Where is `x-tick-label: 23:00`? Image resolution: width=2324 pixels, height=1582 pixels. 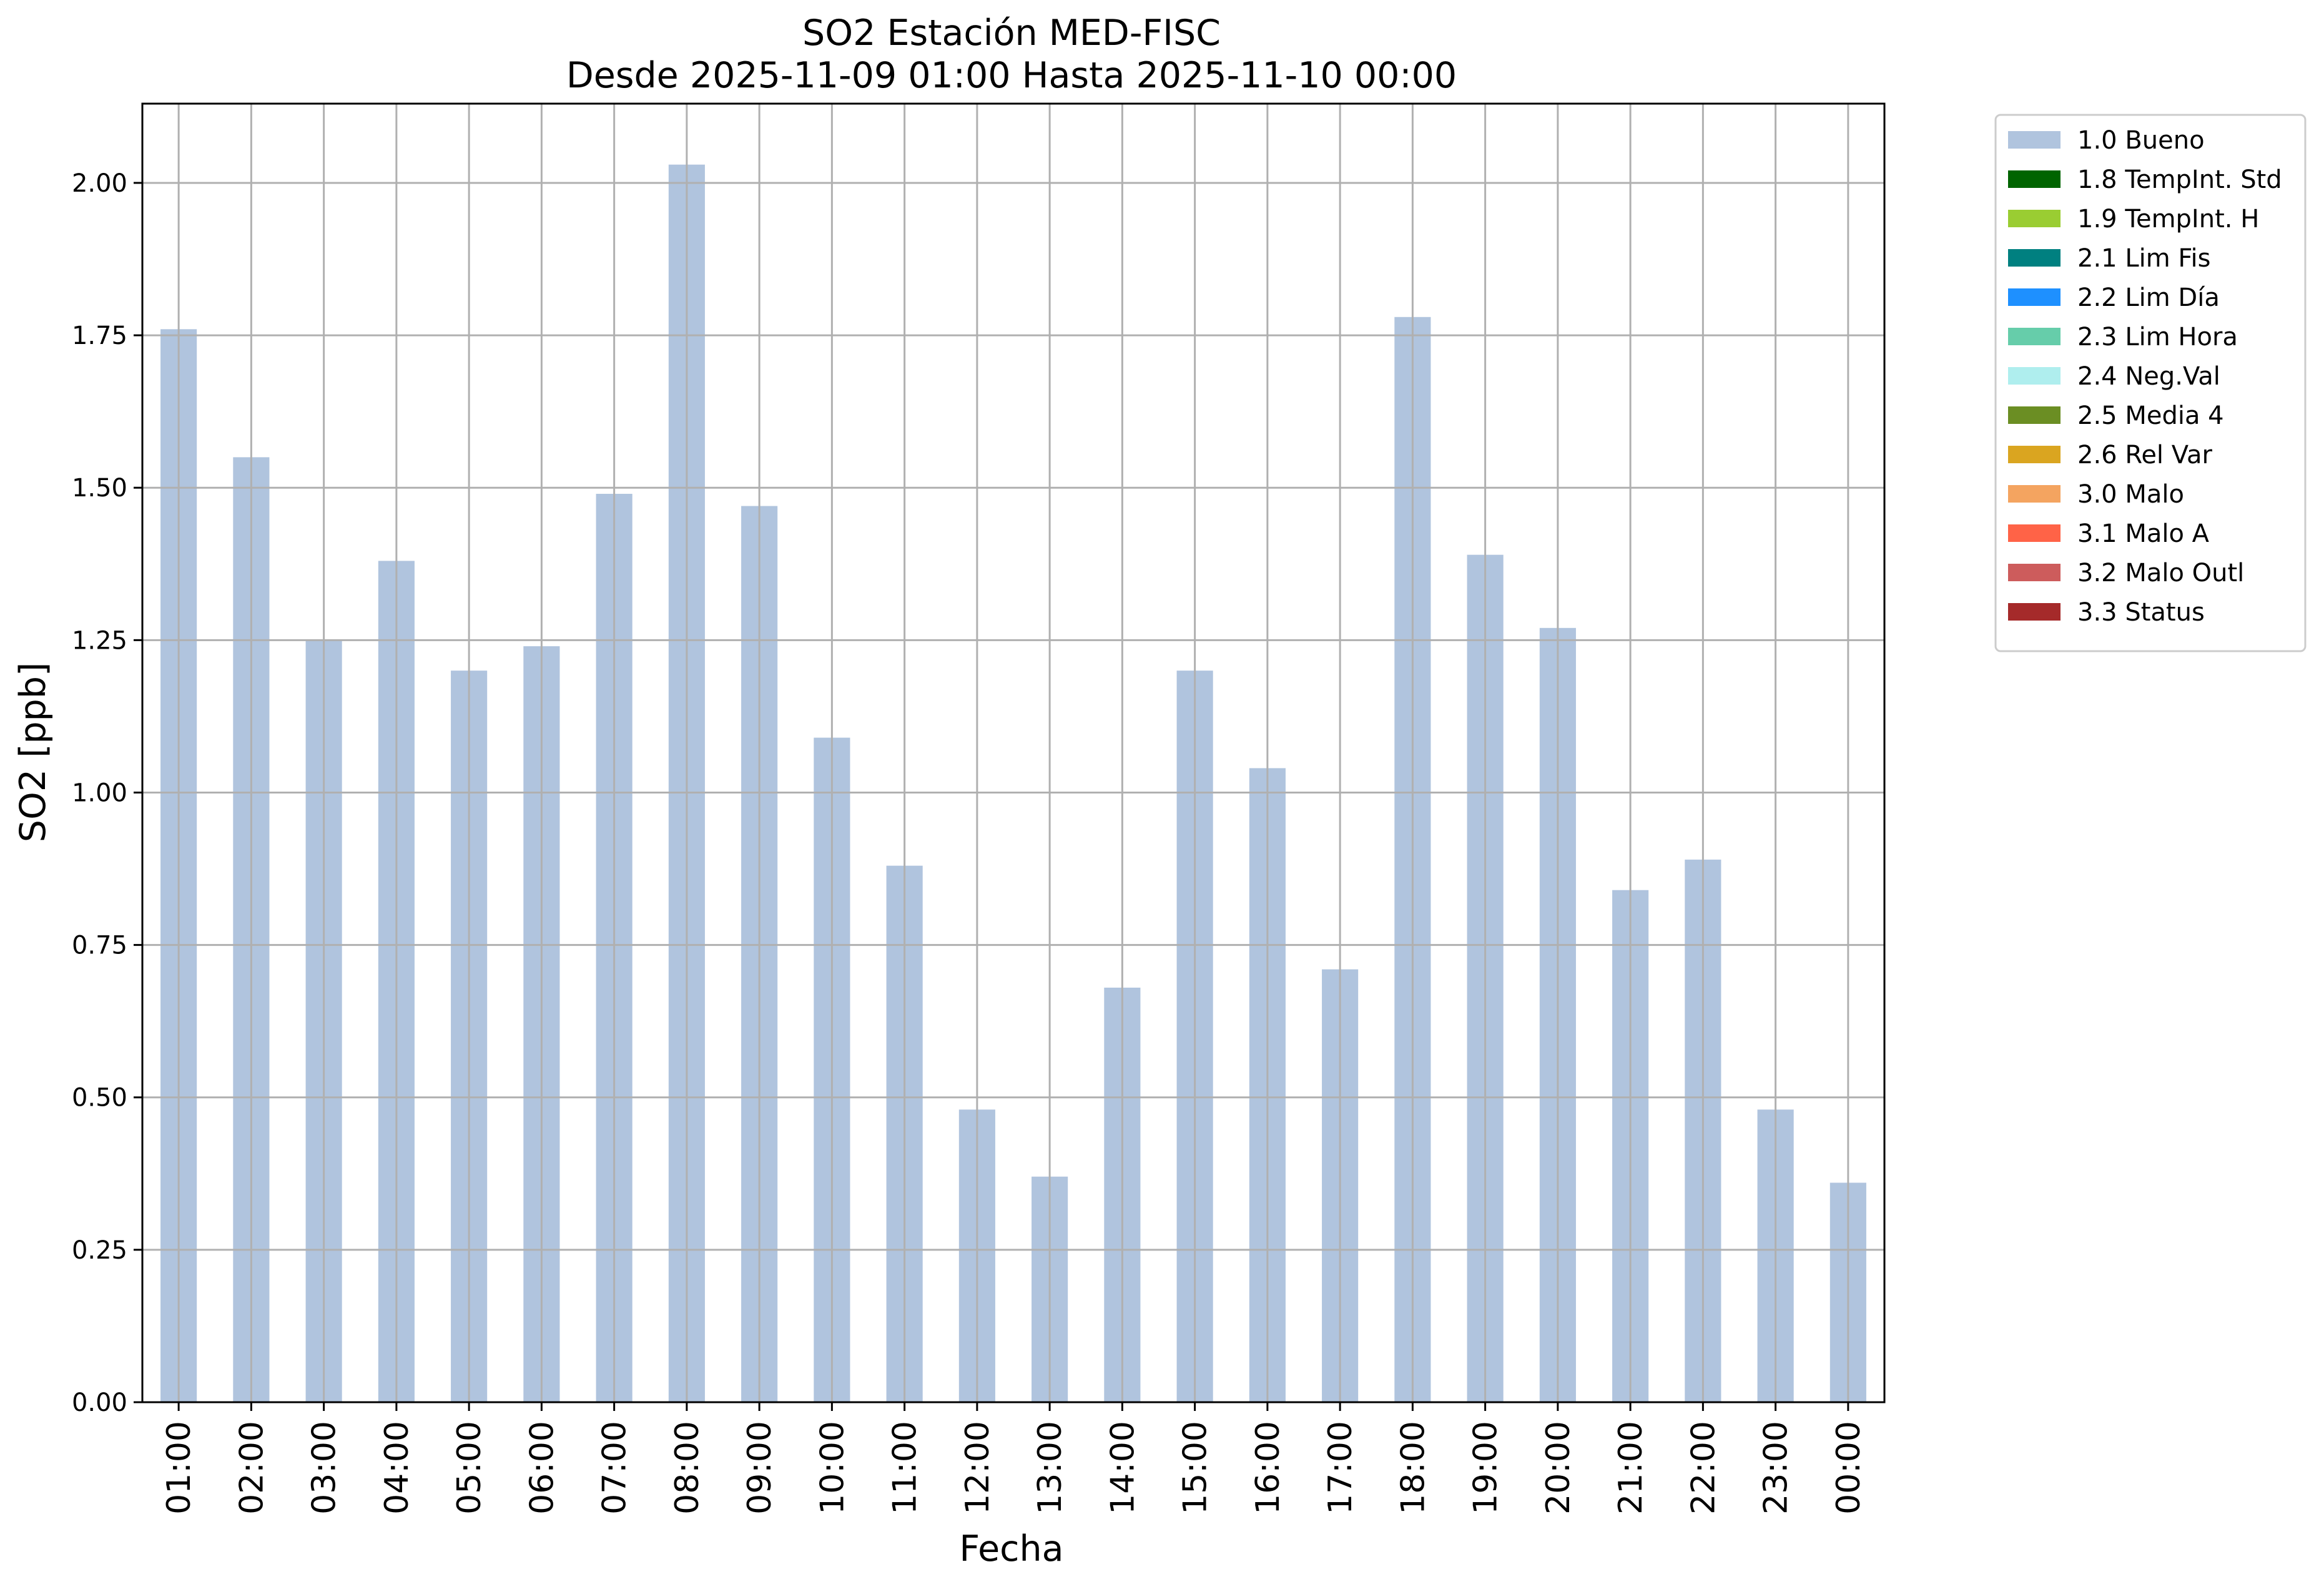 x-tick-label: 23:00 is located at coordinates (1776, 1468).